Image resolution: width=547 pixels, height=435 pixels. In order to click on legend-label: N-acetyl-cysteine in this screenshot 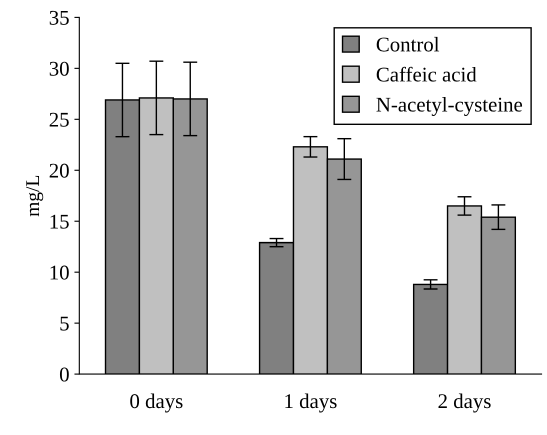, I will do `click(449, 106)`.